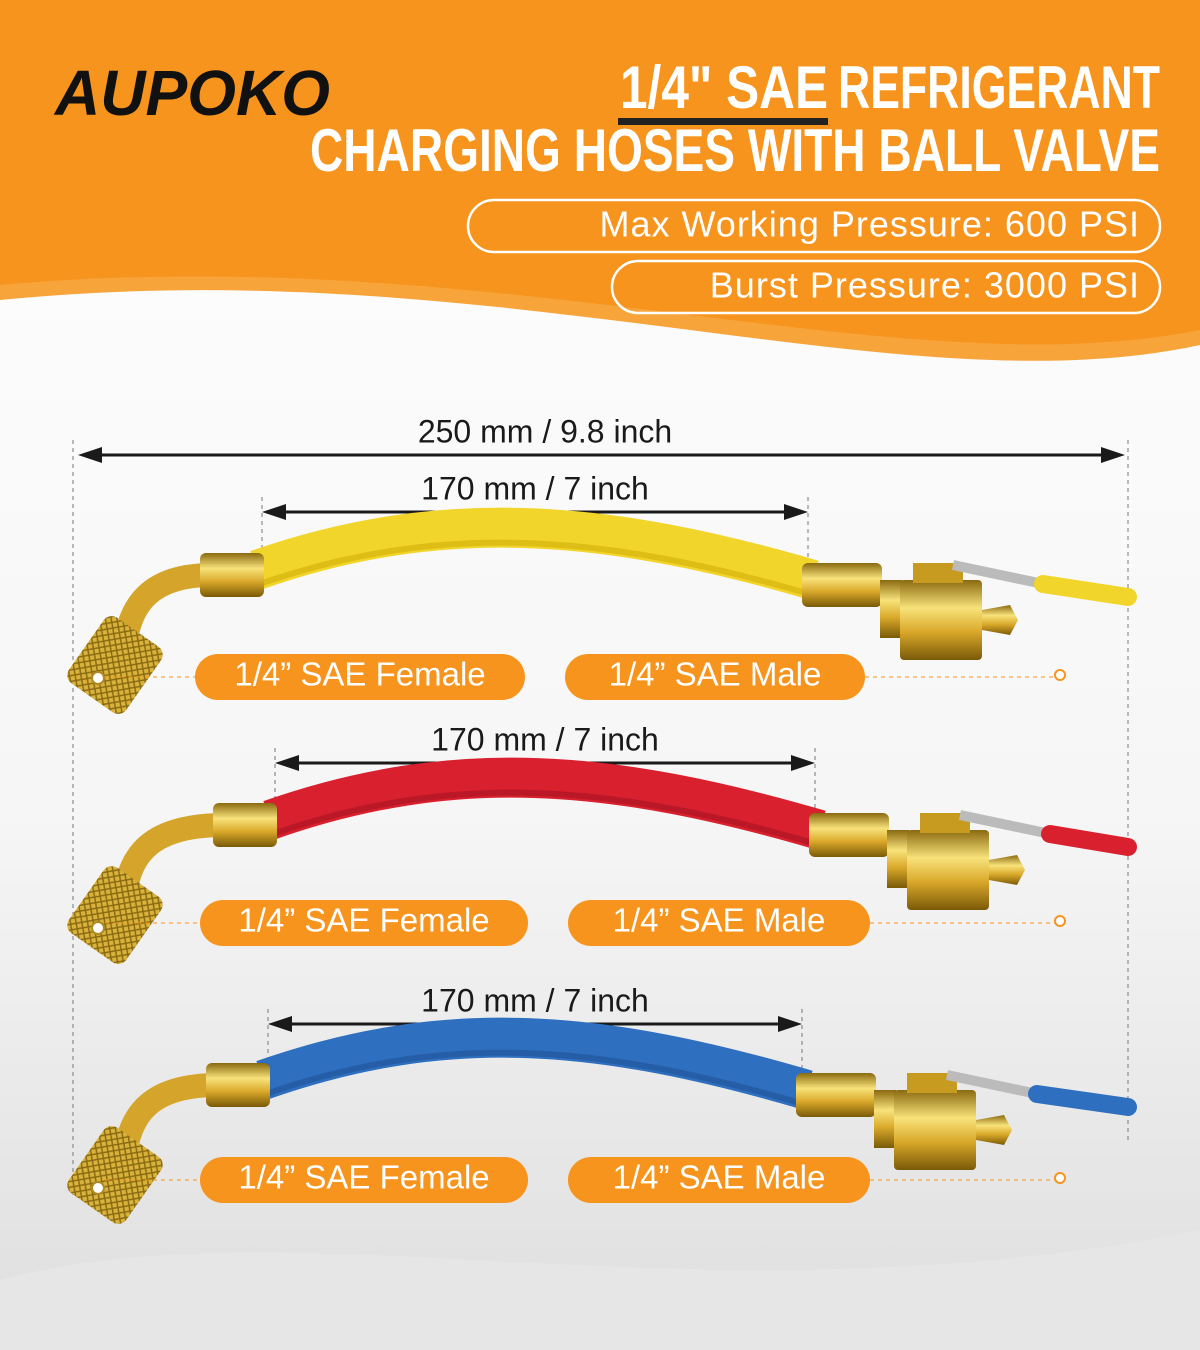 This screenshot has height=1350, width=1200. Describe the element at coordinates (925, 285) in the screenshot. I see `spec-text: Burst Pressure: 3000 PSI` at that location.